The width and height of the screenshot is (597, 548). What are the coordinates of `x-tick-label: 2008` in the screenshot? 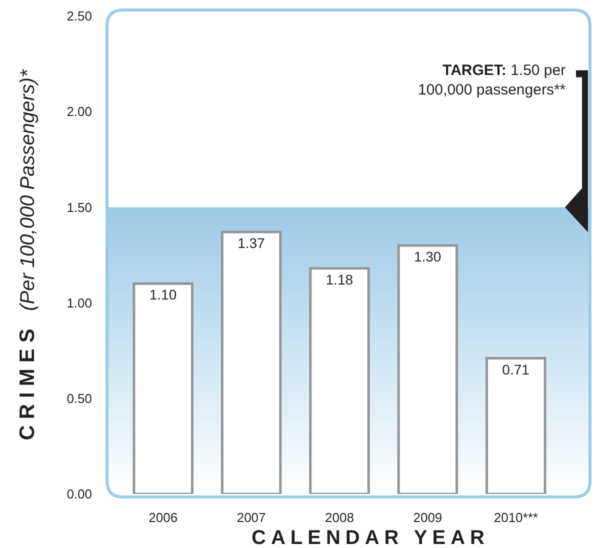 It's located at (339, 517).